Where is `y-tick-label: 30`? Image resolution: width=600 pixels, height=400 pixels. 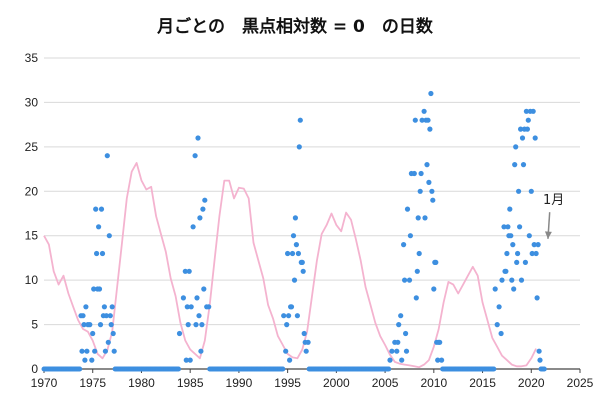
y-tick-label: 30 is located at coordinates (32, 102).